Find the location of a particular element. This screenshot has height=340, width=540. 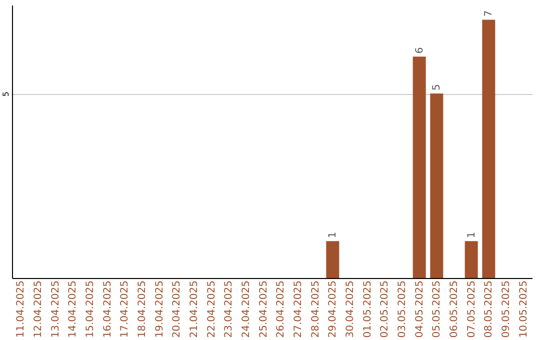

x-tick-label: 14.04.2025 is located at coordinates (73, 309).